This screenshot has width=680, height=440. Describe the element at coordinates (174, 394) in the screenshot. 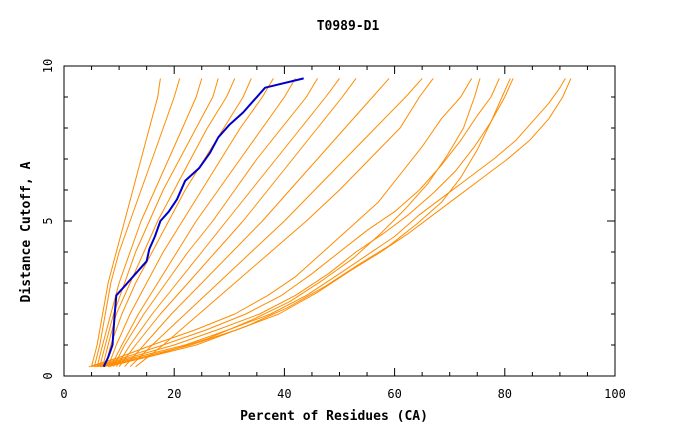

I see `x-tick-label: 20` at that location.